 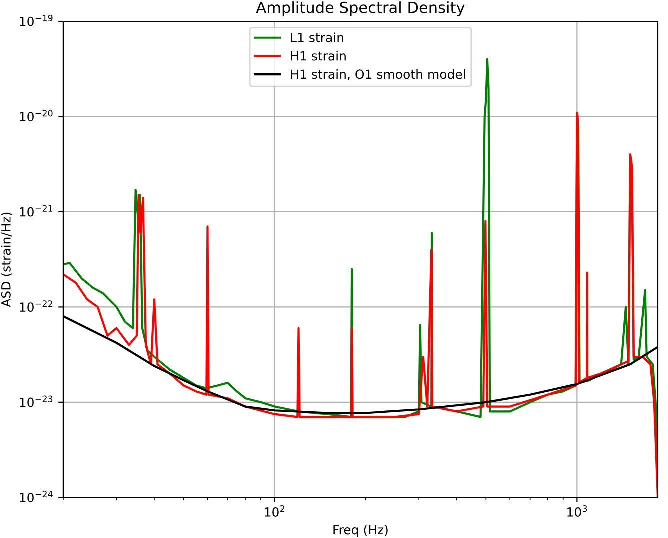 What do you see at coordinates (318, 56) in the screenshot?
I see `legend-label: H1 strain` at bounding box center [318, 56].